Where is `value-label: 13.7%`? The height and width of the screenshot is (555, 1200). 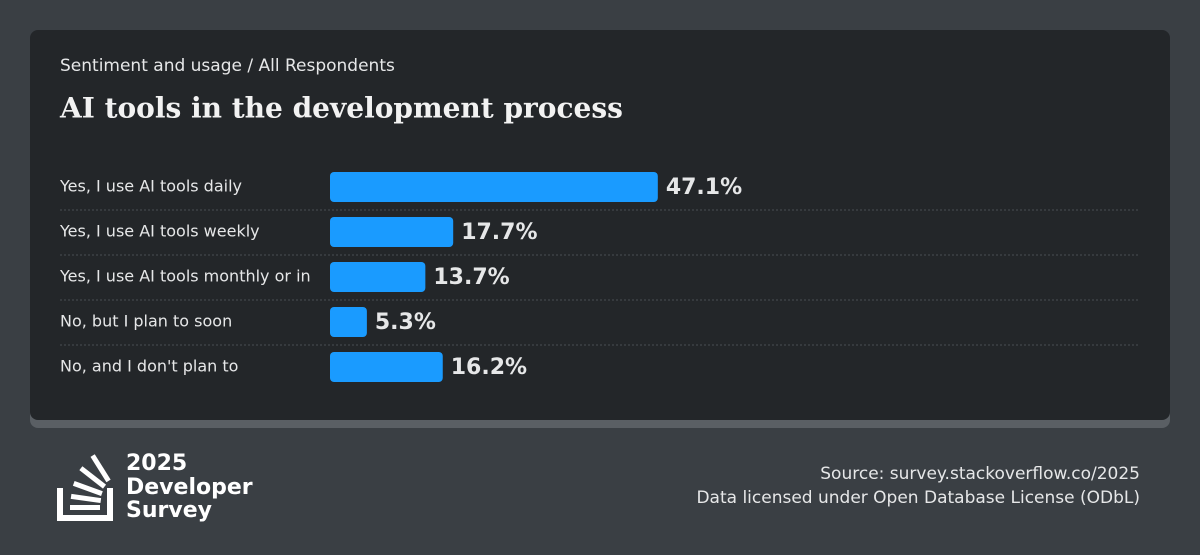
value-label: 13.7% is located at coordinates (471, 277).